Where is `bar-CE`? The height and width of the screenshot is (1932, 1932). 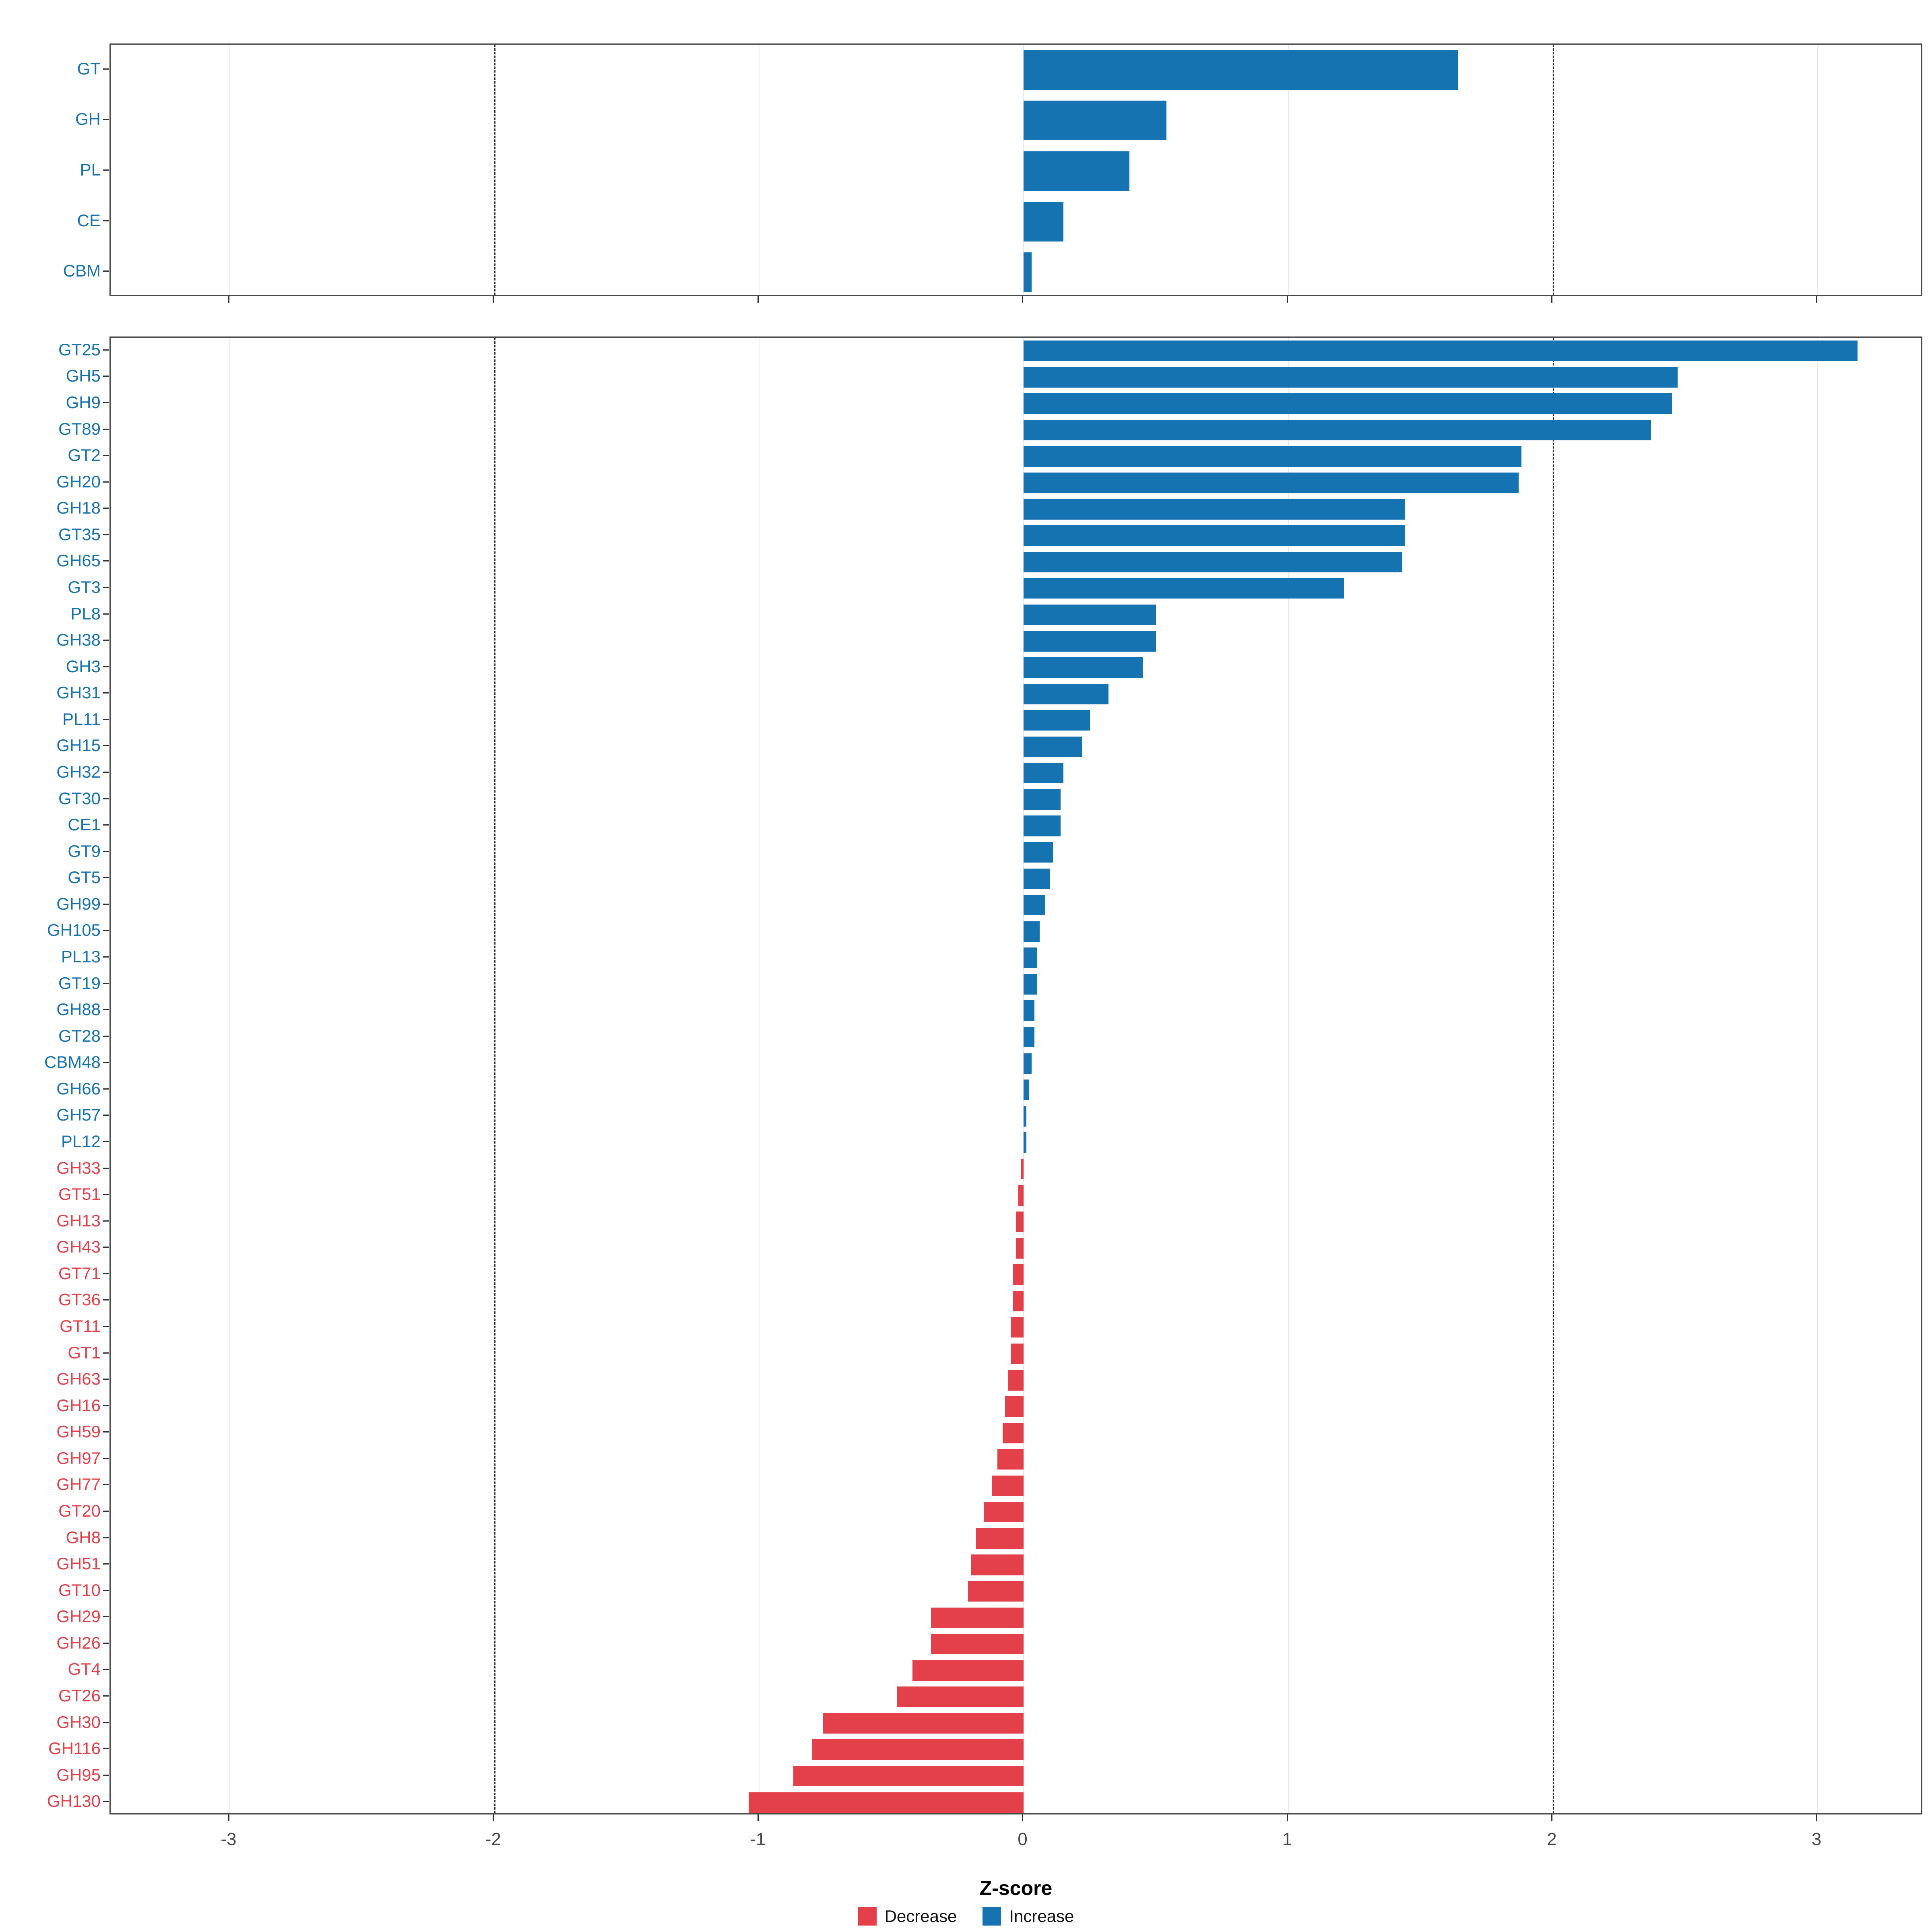 bar-CE is located at coordinates (1044, 222).